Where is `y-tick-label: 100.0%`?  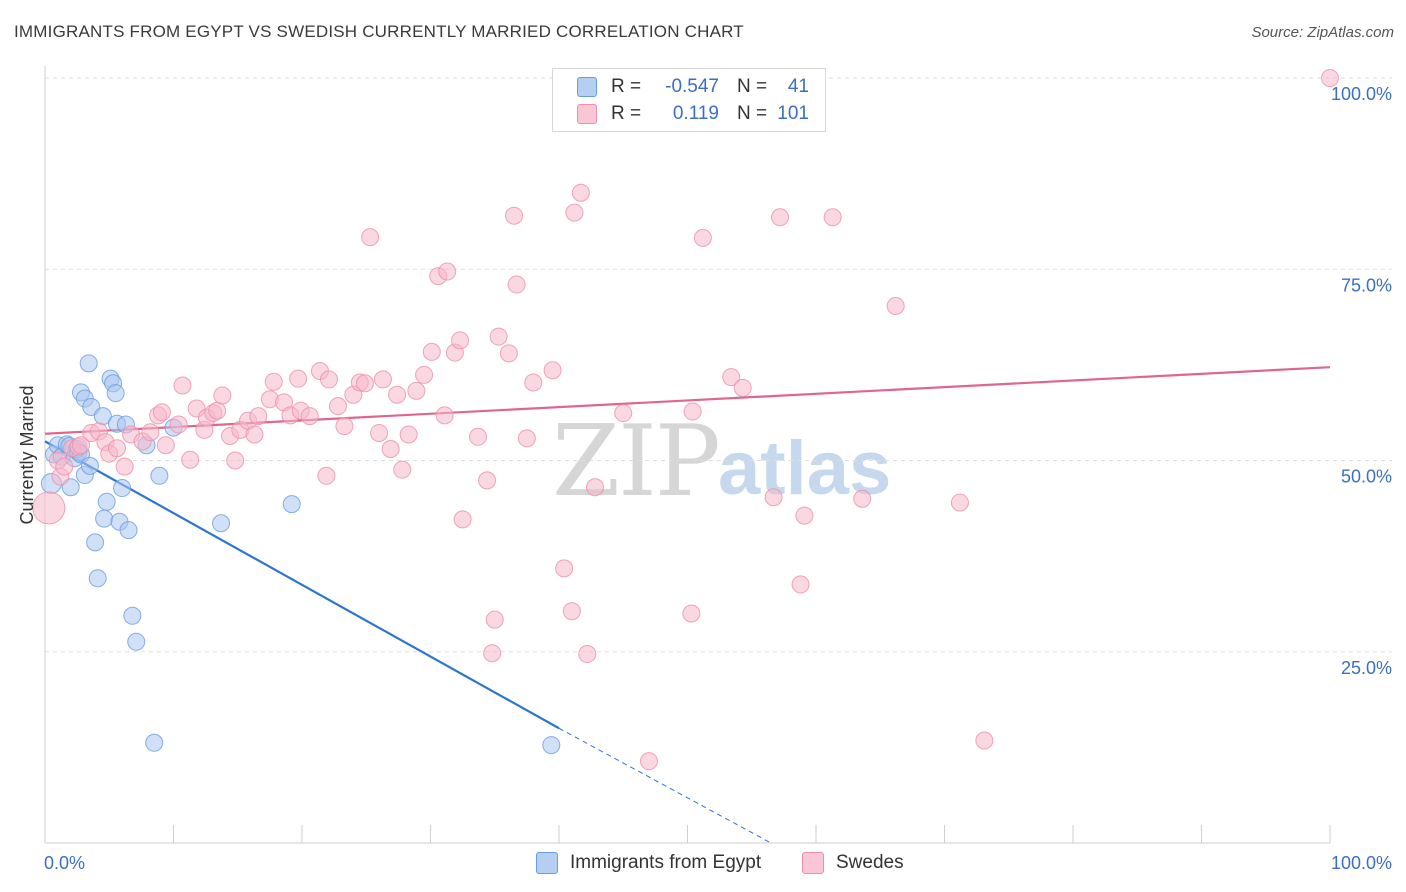
y-tick-label: 100.0% is located at coordinates (1361, 94).